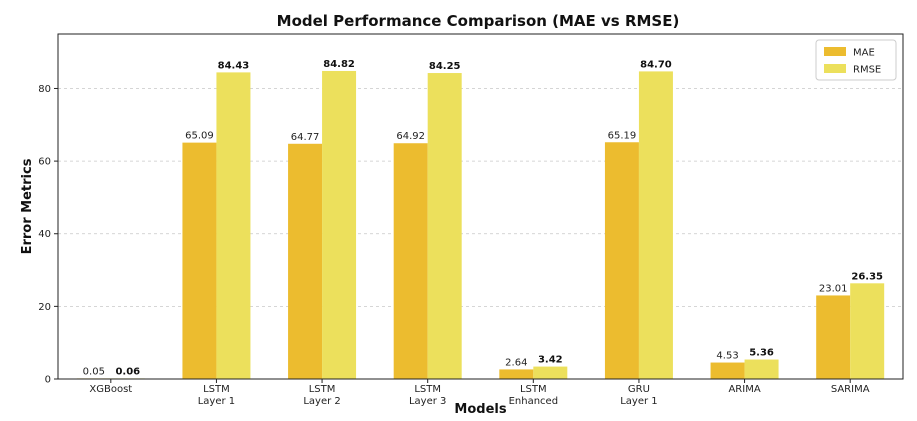 This screenshot has width=917, height=421. I want to click on x-tick-label-line: SARIMA, so click(850, 389).